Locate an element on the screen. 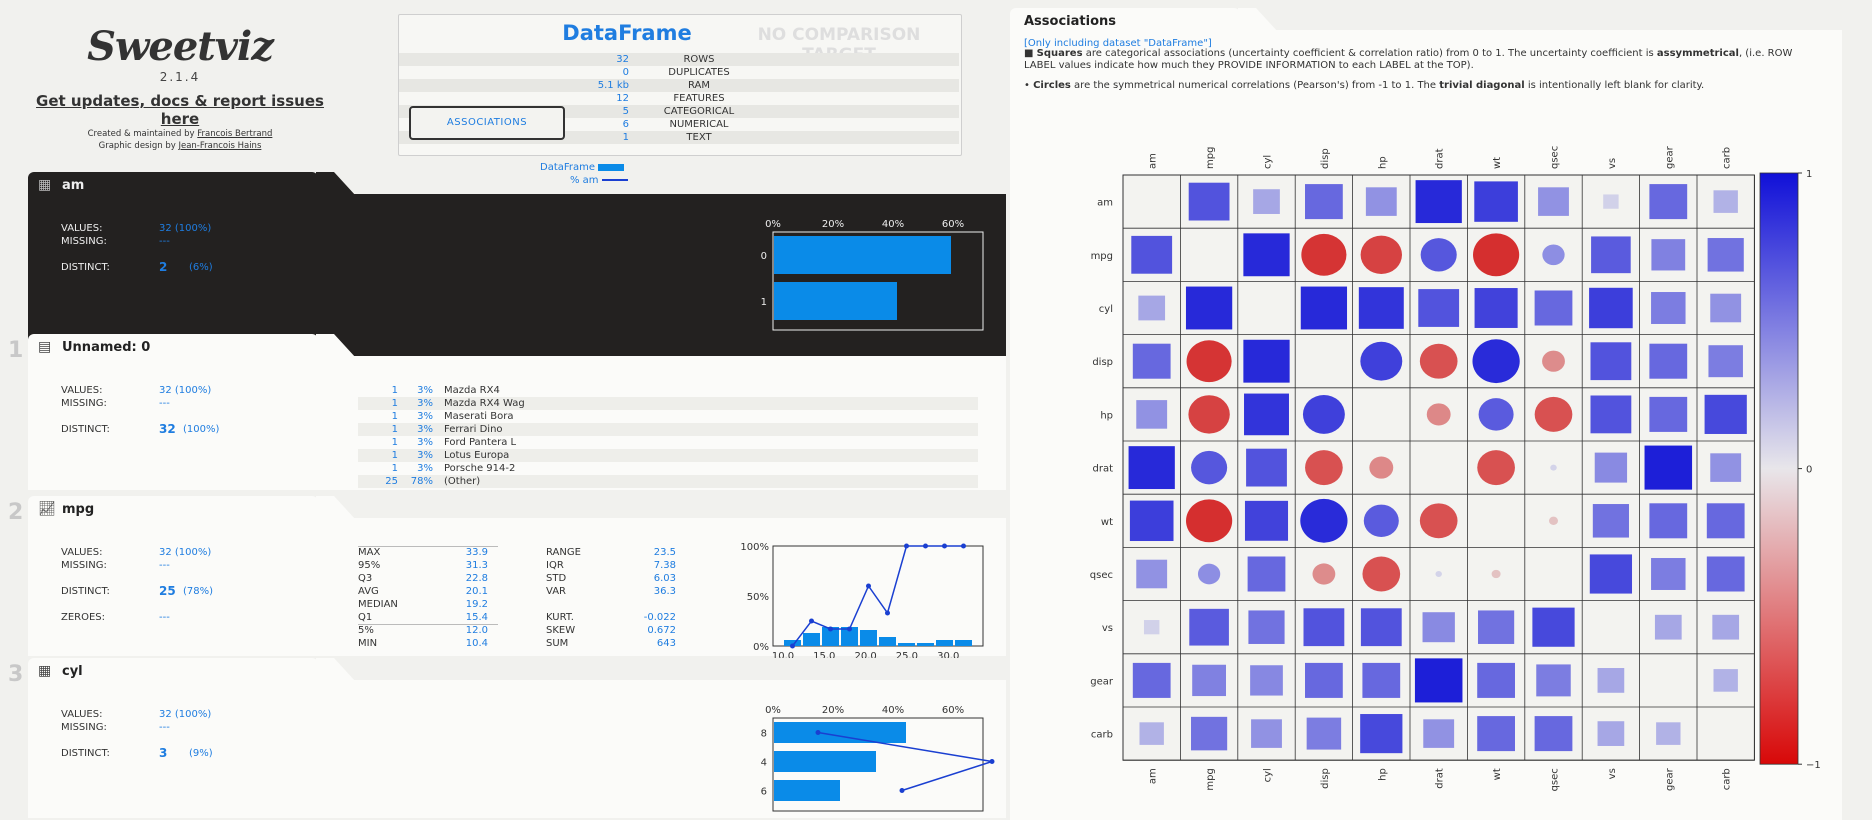  stat-value: 643 is located at coordinates (666, 643).